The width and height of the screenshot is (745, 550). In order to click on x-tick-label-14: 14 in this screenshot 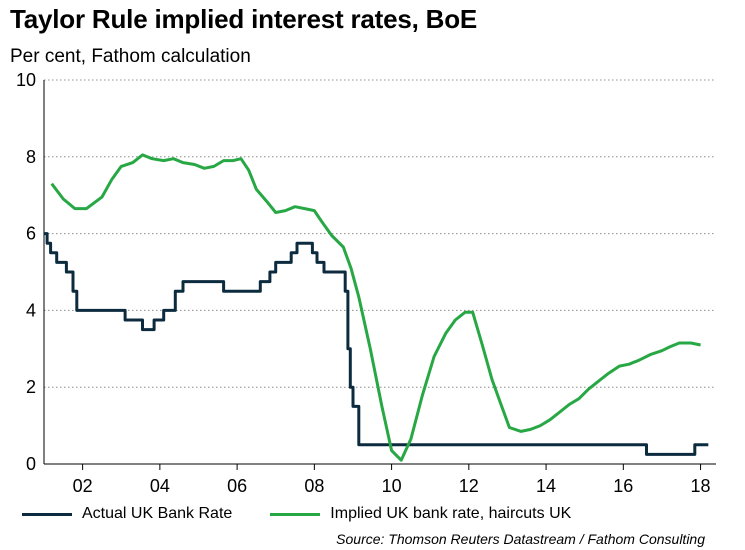, I will do `click(546, 486)`.